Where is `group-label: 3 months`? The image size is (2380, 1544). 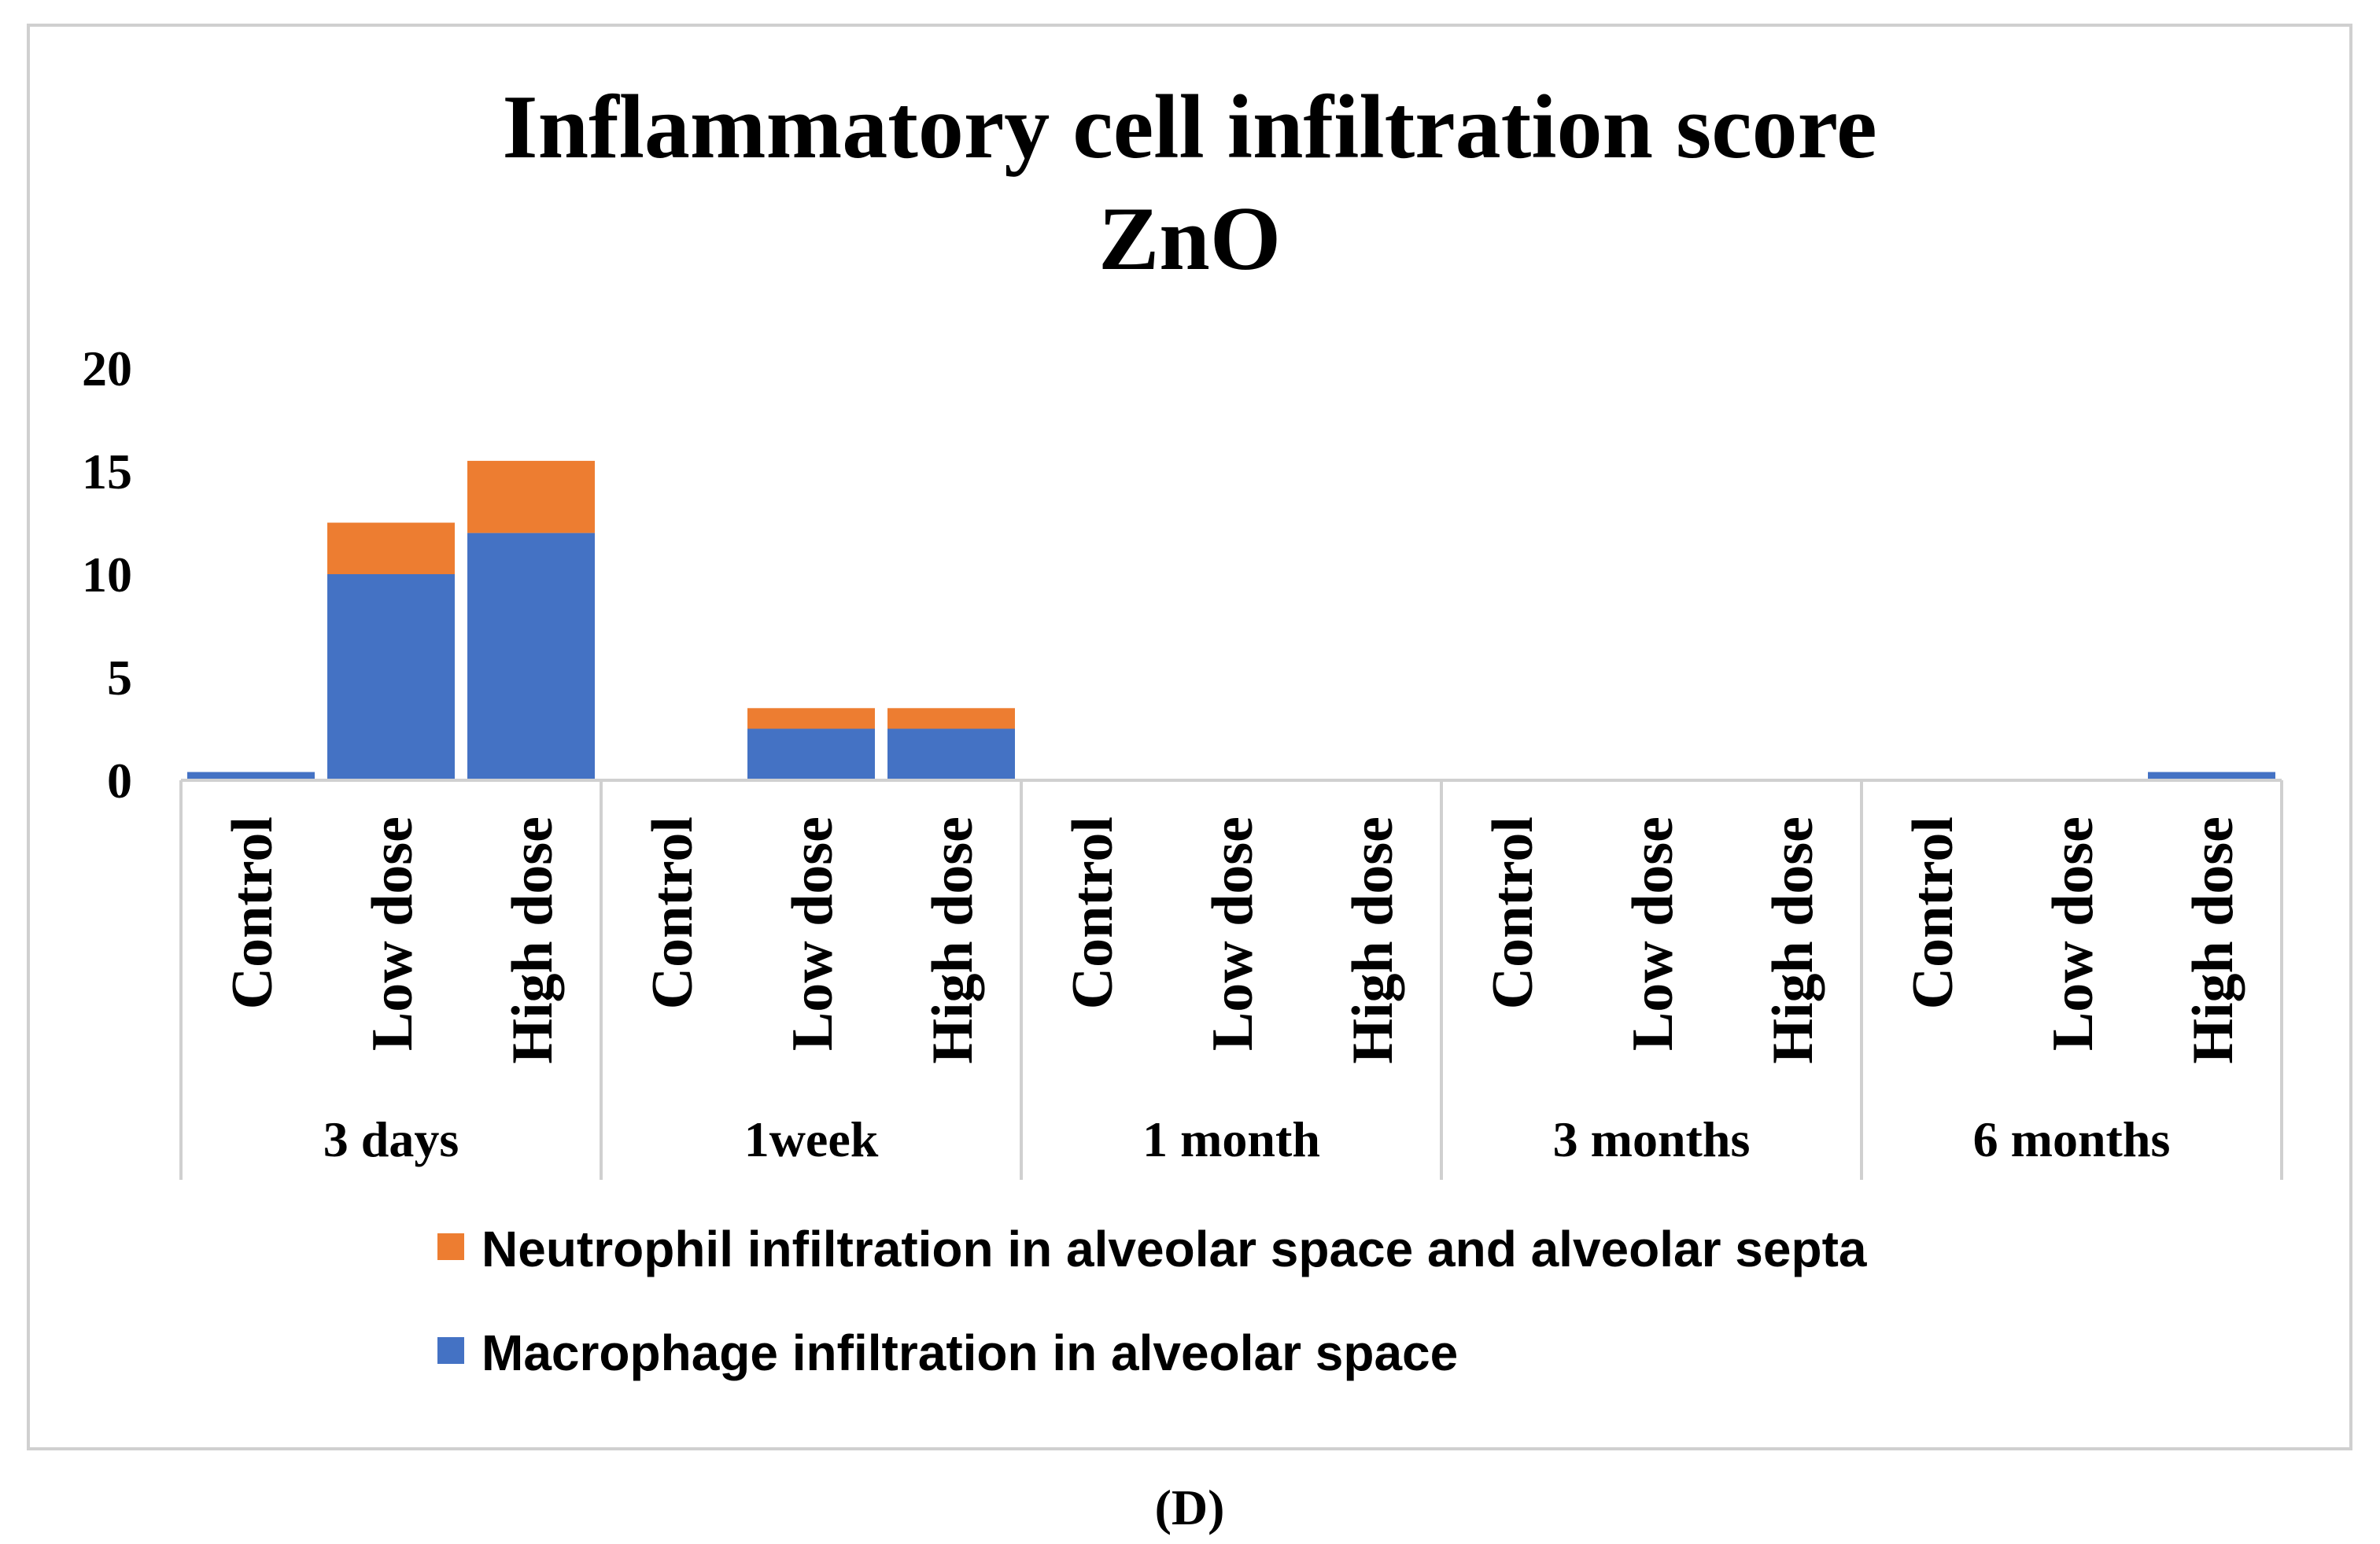
group-label: 3 months is located at coordinates (1652, 1139).